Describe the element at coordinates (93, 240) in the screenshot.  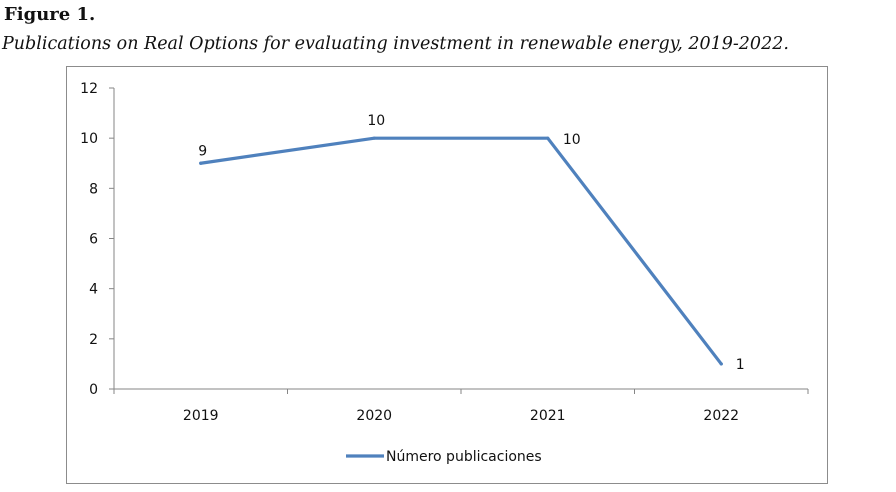
I see `y-tick-label: 6` at that location.